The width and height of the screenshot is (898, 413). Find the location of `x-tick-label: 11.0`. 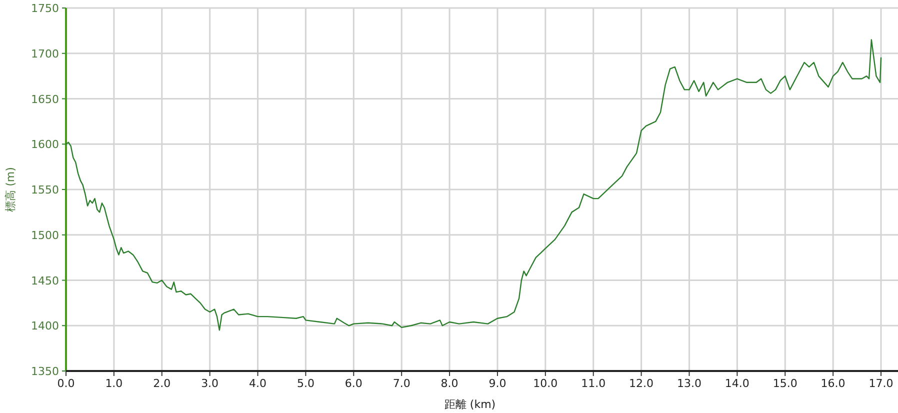

x-tick-label: 11.0 is located at coordinates (593, 383).